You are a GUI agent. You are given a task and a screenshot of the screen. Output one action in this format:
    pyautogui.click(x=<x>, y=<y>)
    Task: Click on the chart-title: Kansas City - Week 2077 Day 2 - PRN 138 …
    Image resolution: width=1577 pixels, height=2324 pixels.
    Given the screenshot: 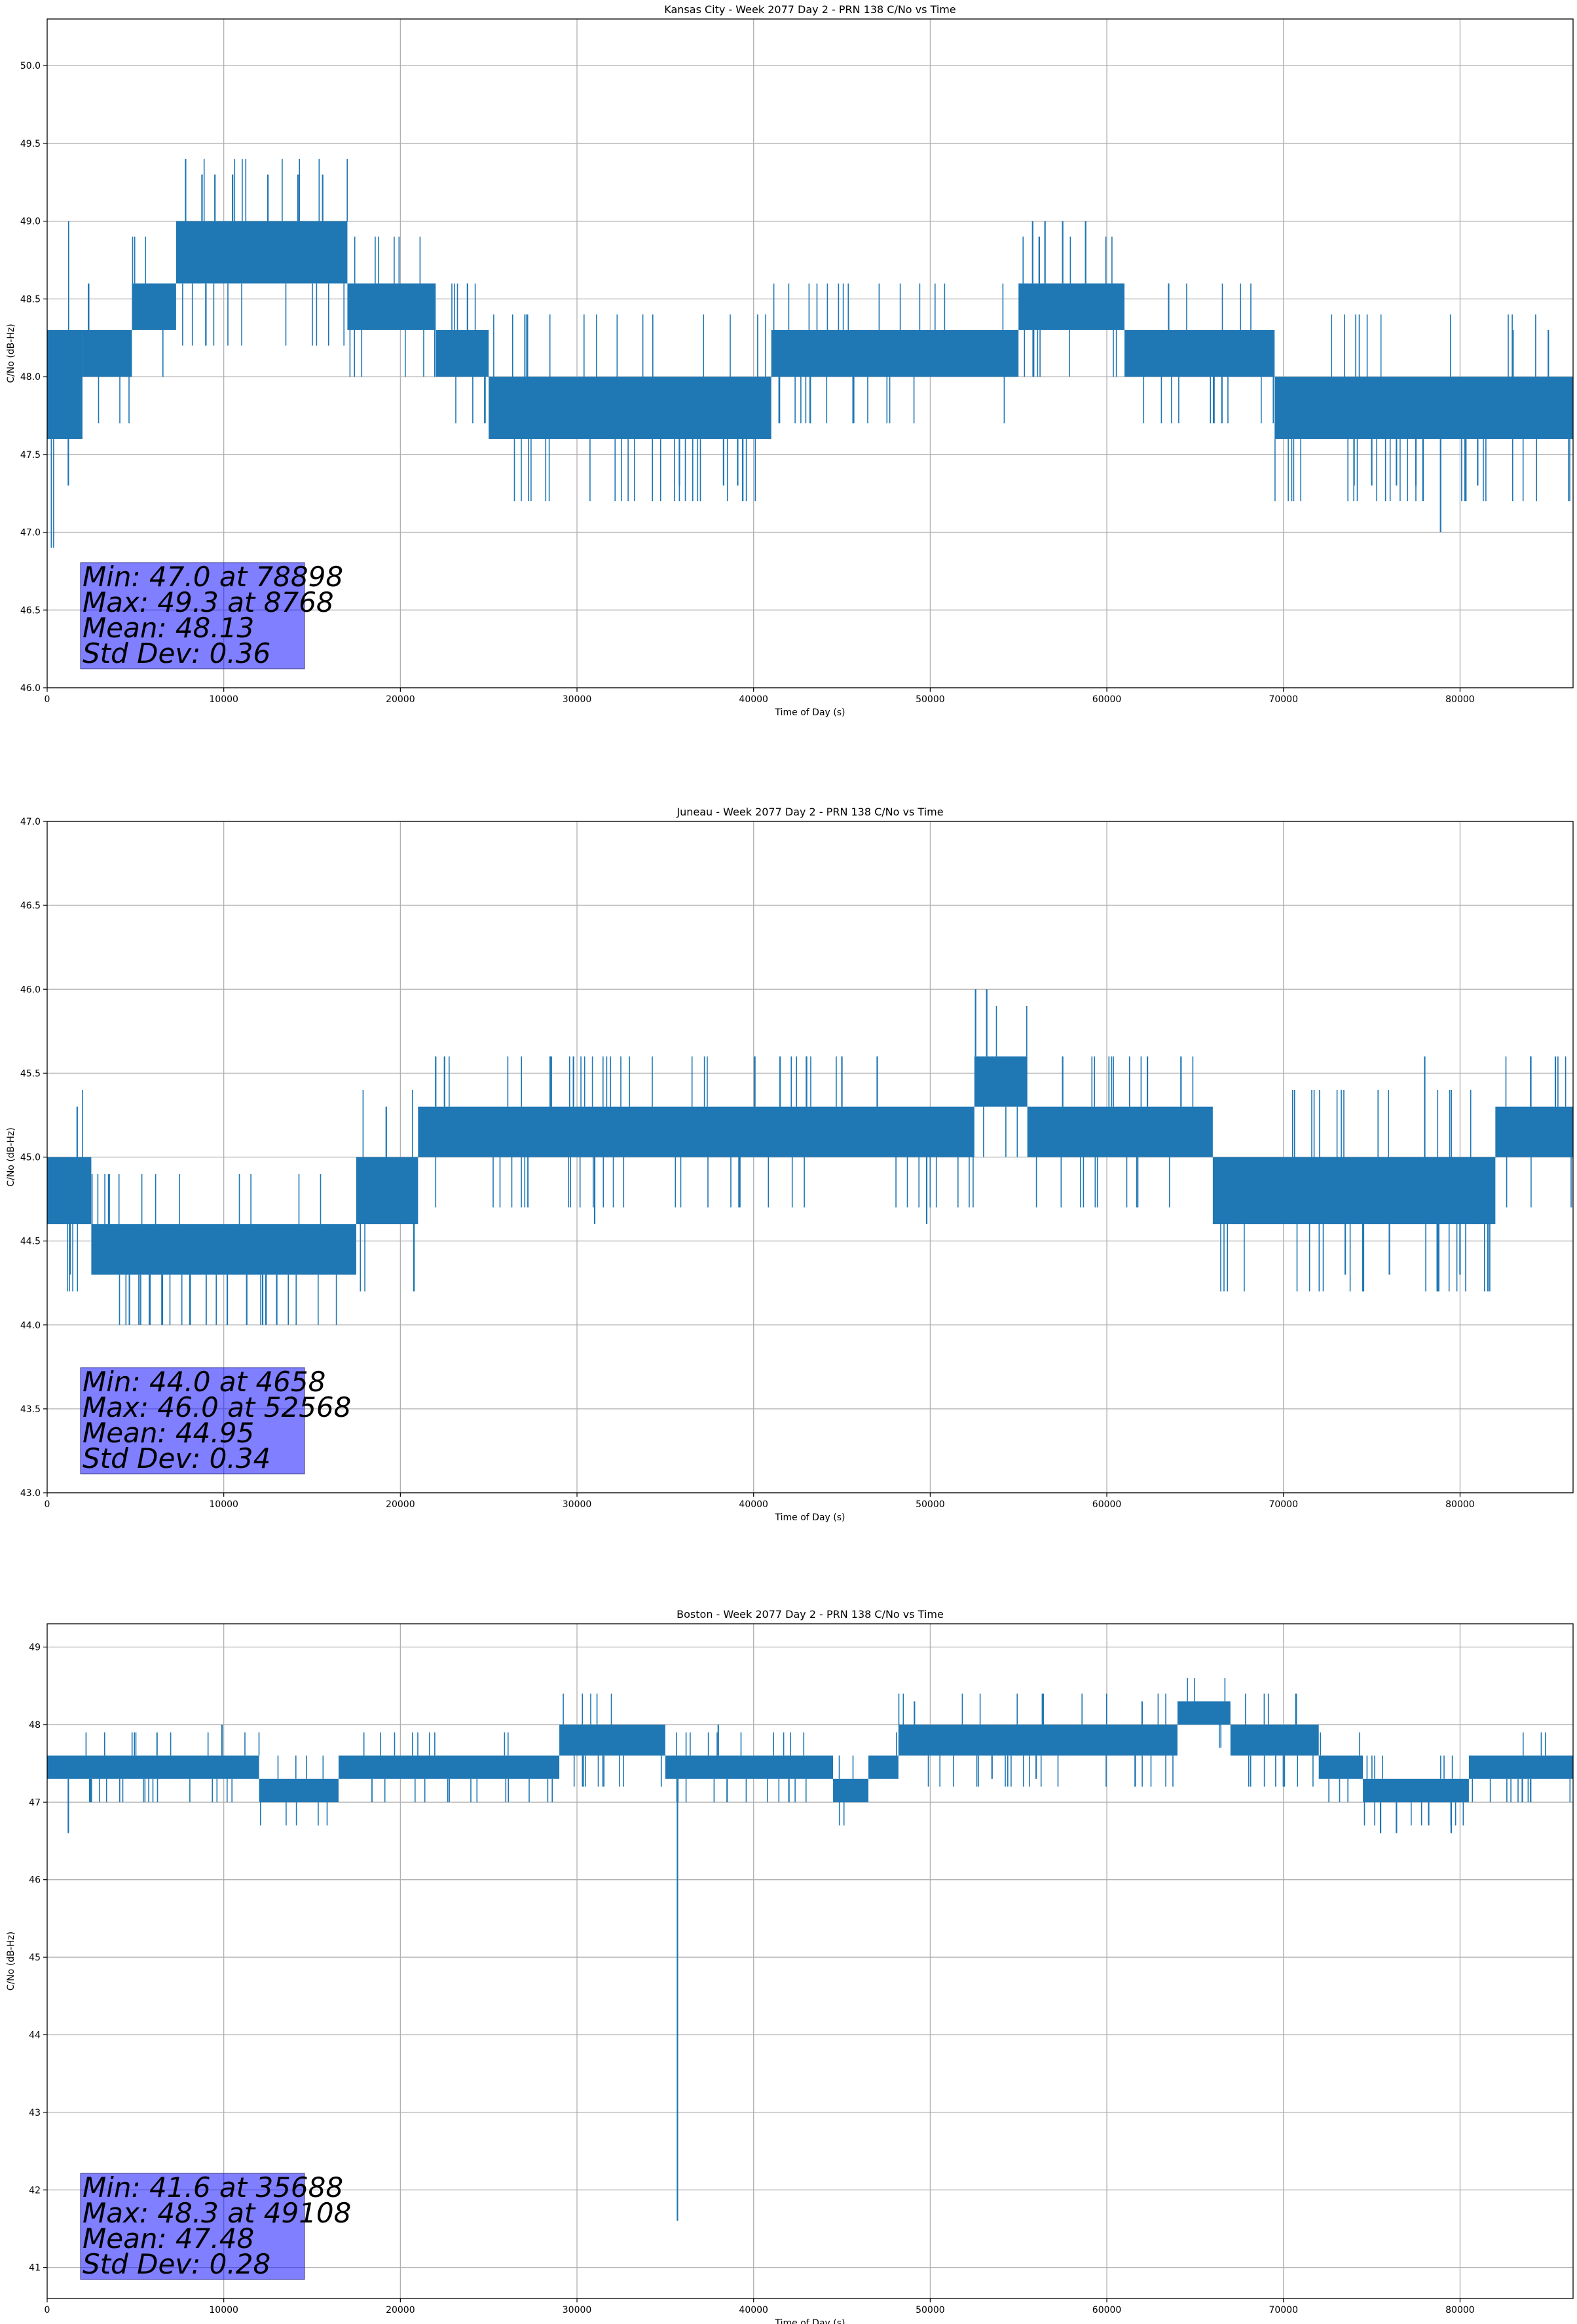 What is the action you would take?
    pyautogui.click(x=809, y=9)
    